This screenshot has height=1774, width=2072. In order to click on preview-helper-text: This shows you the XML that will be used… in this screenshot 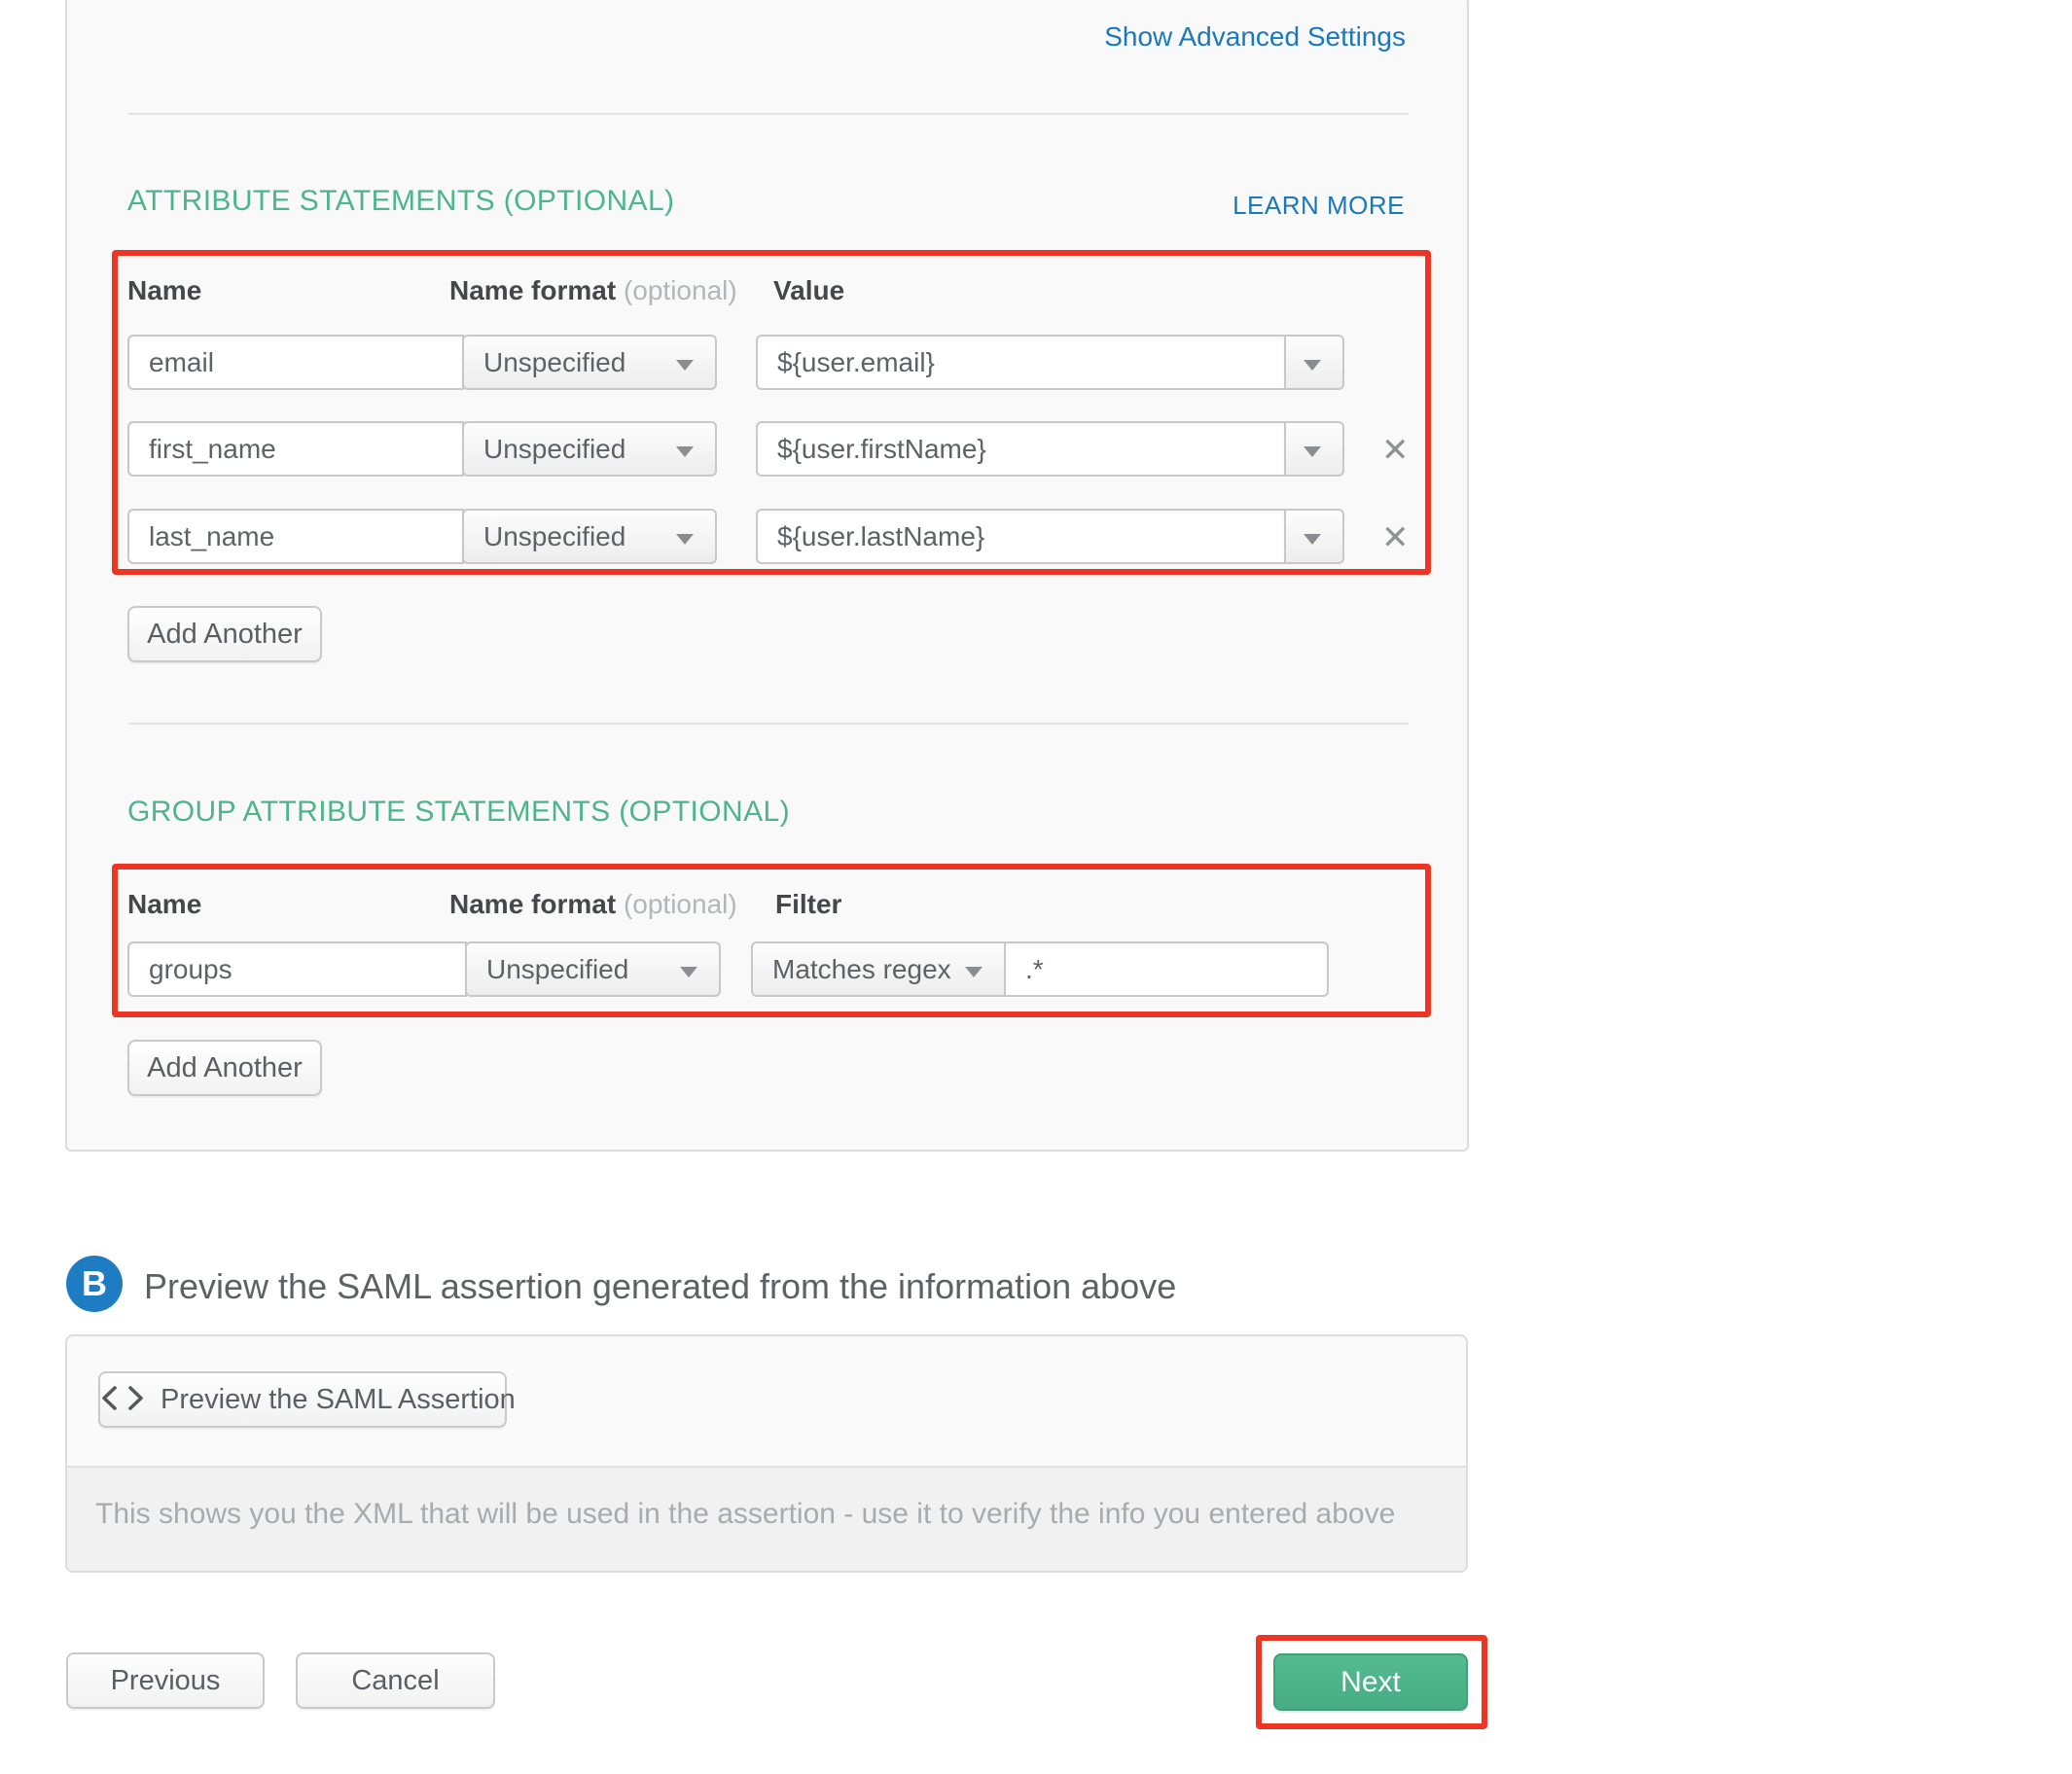, I will do `click(746, 1514)`.